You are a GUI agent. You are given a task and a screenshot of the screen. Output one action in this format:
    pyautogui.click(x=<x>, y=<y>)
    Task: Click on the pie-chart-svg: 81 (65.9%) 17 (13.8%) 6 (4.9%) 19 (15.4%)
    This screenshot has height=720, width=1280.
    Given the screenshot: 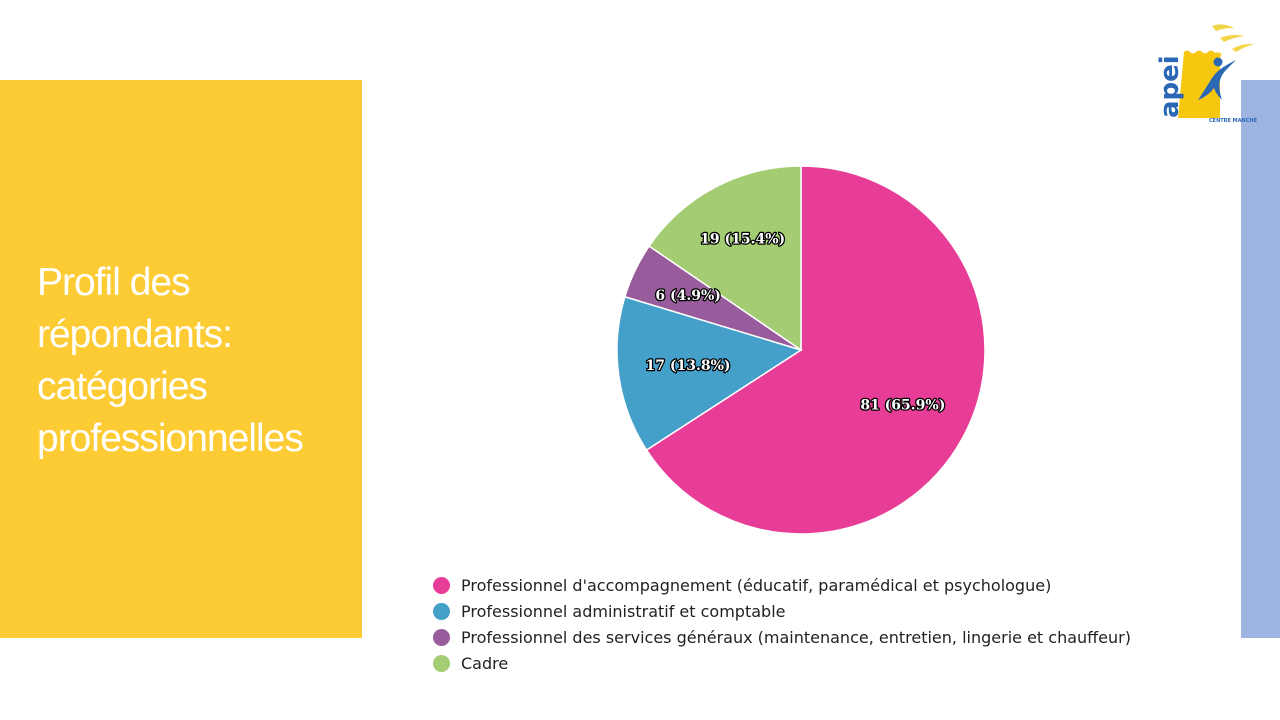 What is the action you would take?
    pyautogui.click(x=801, y=350)
    